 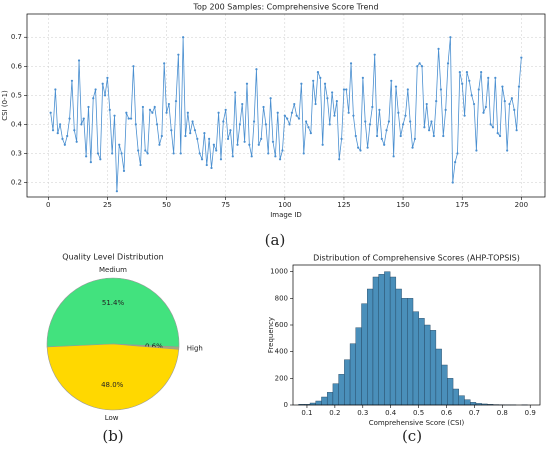 I want to click on x-tick-label: 0.6, so click(x=447, y=413).